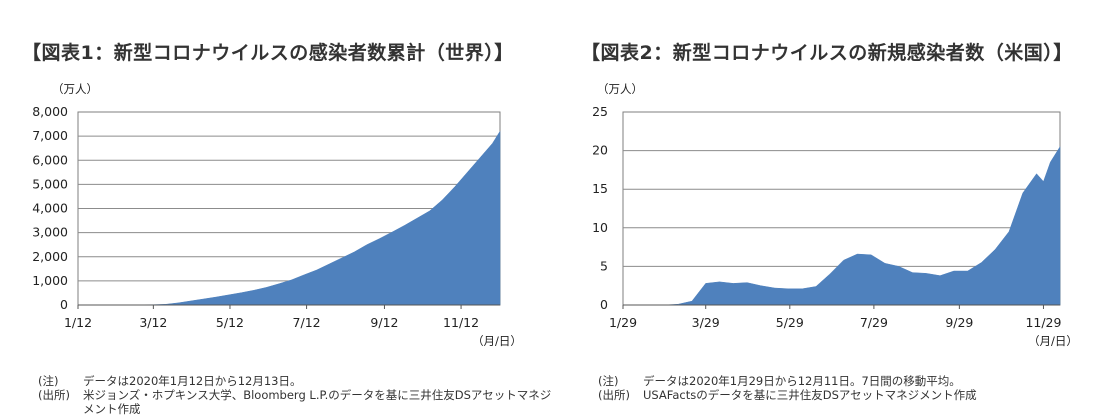 This screenshot has width=1107, height=416. Describe the element at coordinates (50, 208) in the screenshot. I see `y-tick-label: 4,000` at that location.